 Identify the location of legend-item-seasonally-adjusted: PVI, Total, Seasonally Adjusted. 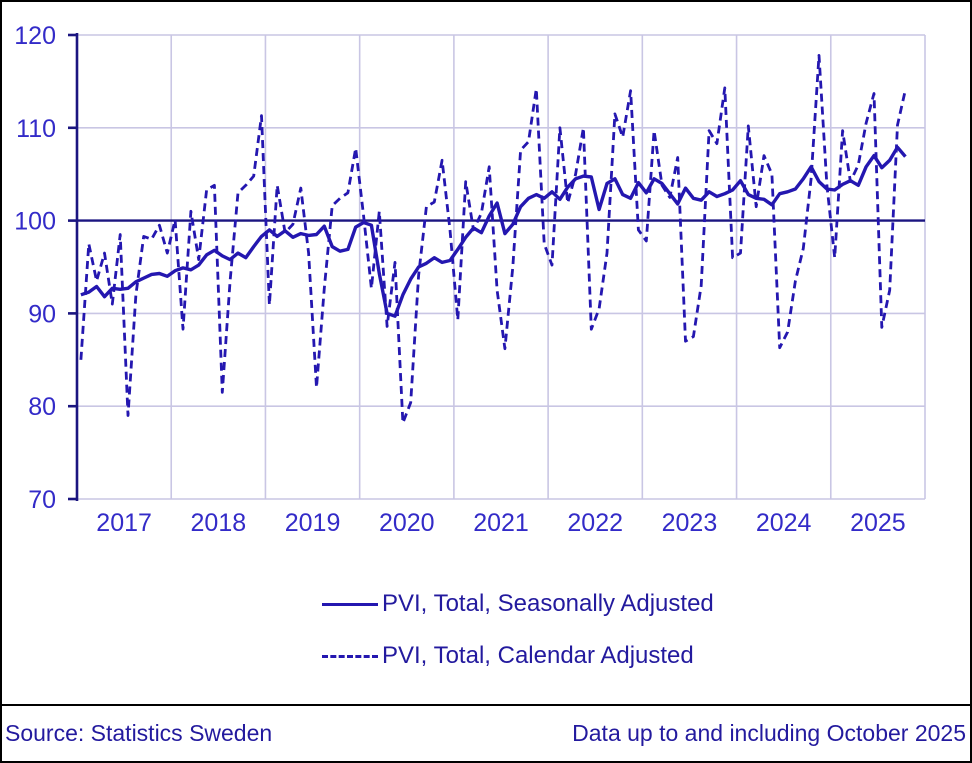
(518, 604).